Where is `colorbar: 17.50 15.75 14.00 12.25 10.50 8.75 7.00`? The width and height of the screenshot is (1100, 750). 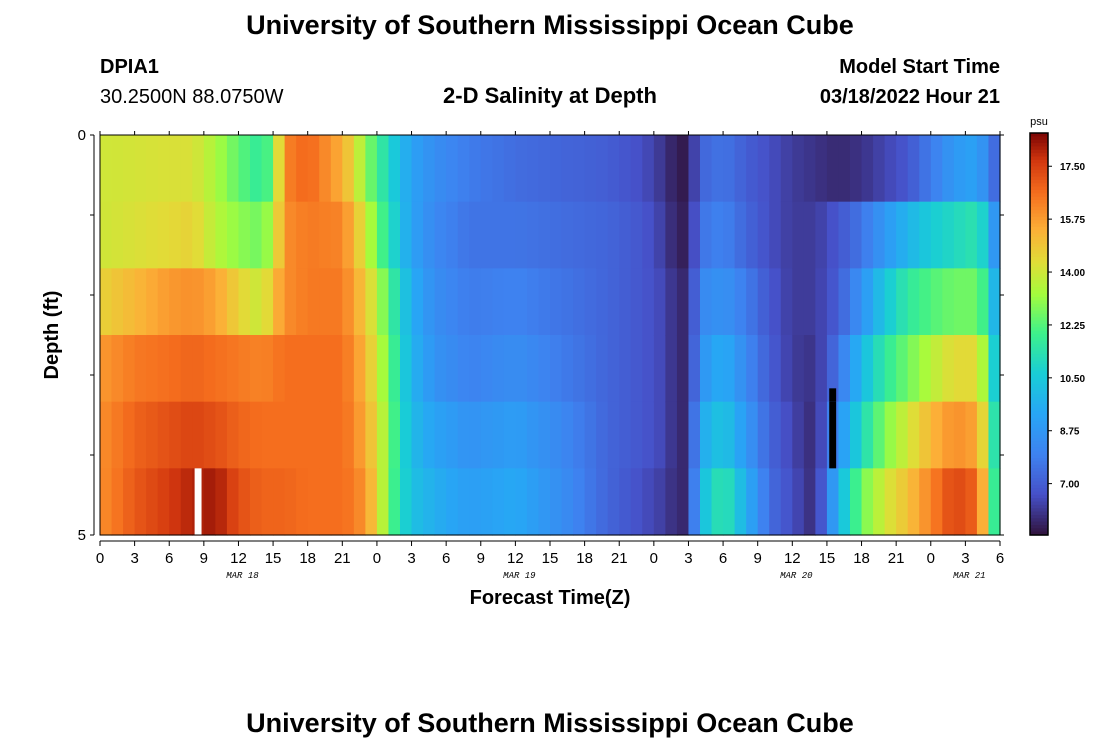 colorbar: 17.50 15.75 14.00 12.25 10.50 8.75 7.00 is located at coordinates (1057, 334).